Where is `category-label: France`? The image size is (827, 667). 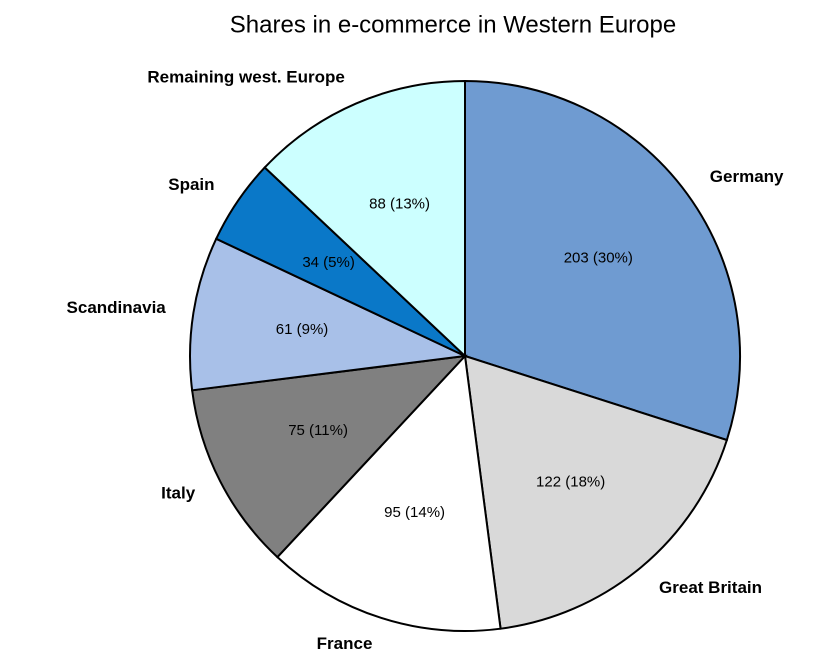
category-label: France is located at coordinates (345, 643).